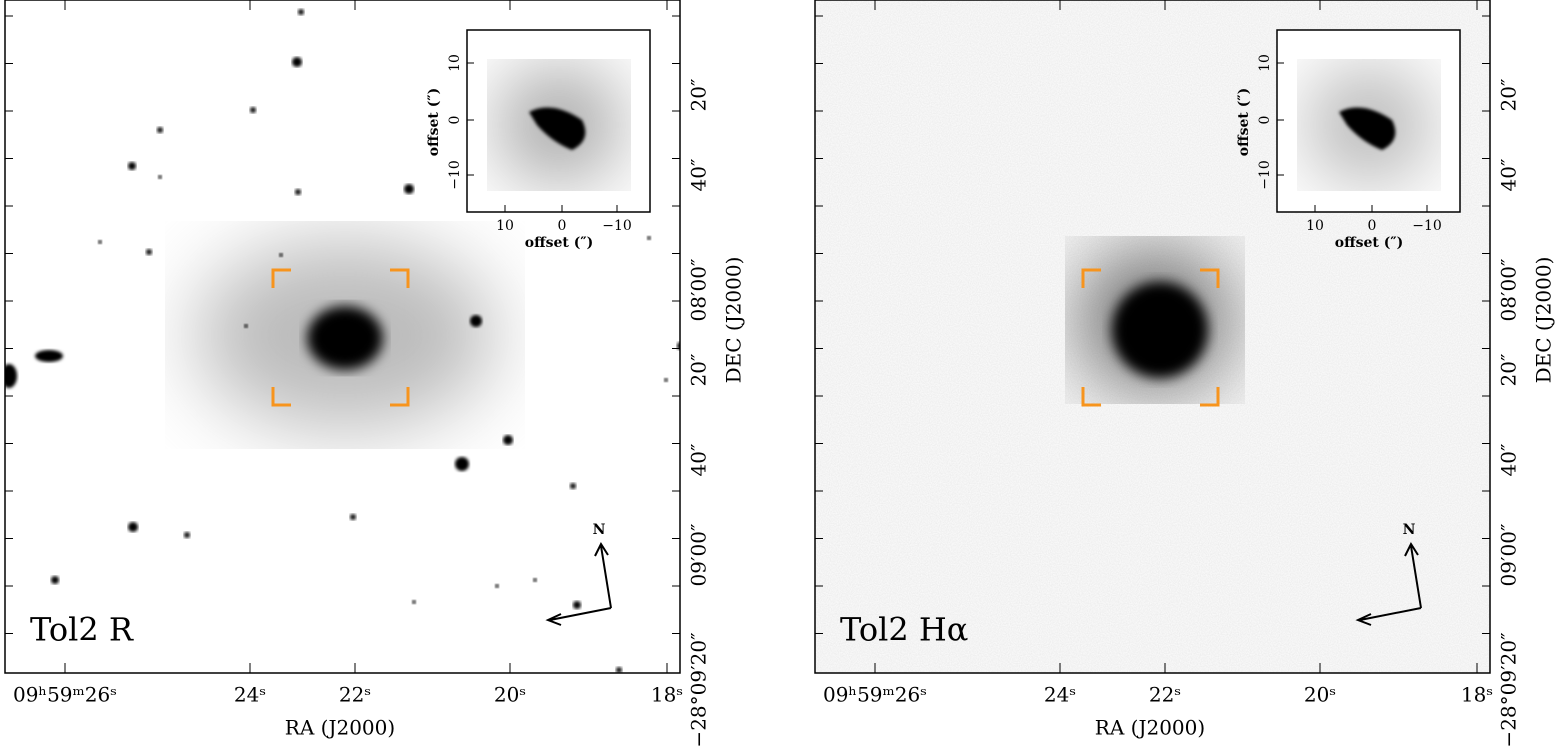 Image resolution: width=1558 pixels, height=747 pixels. What do you see at coordinates (1244, 122) in the screenshot?
I see `inset-y-label: offset (″)` at bounding box center [1244, 122].